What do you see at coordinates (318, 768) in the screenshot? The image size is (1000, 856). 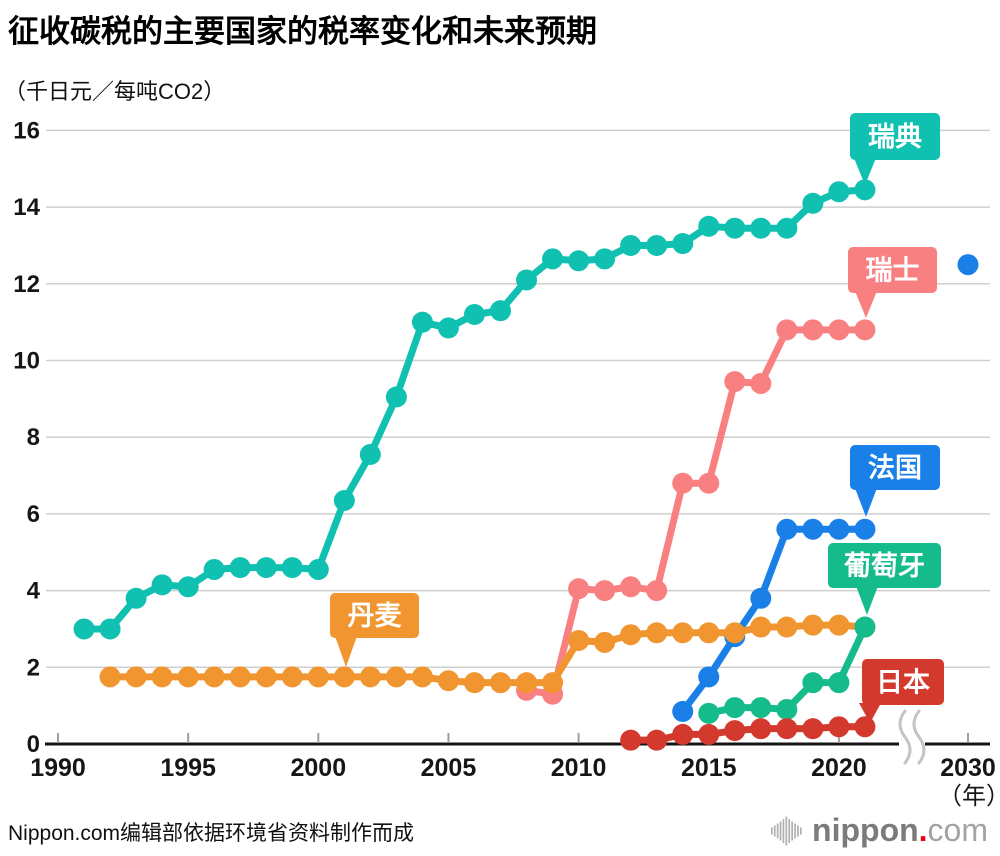 I see `x-axis-tick-label: 2000` at bounding box center [318, 768].